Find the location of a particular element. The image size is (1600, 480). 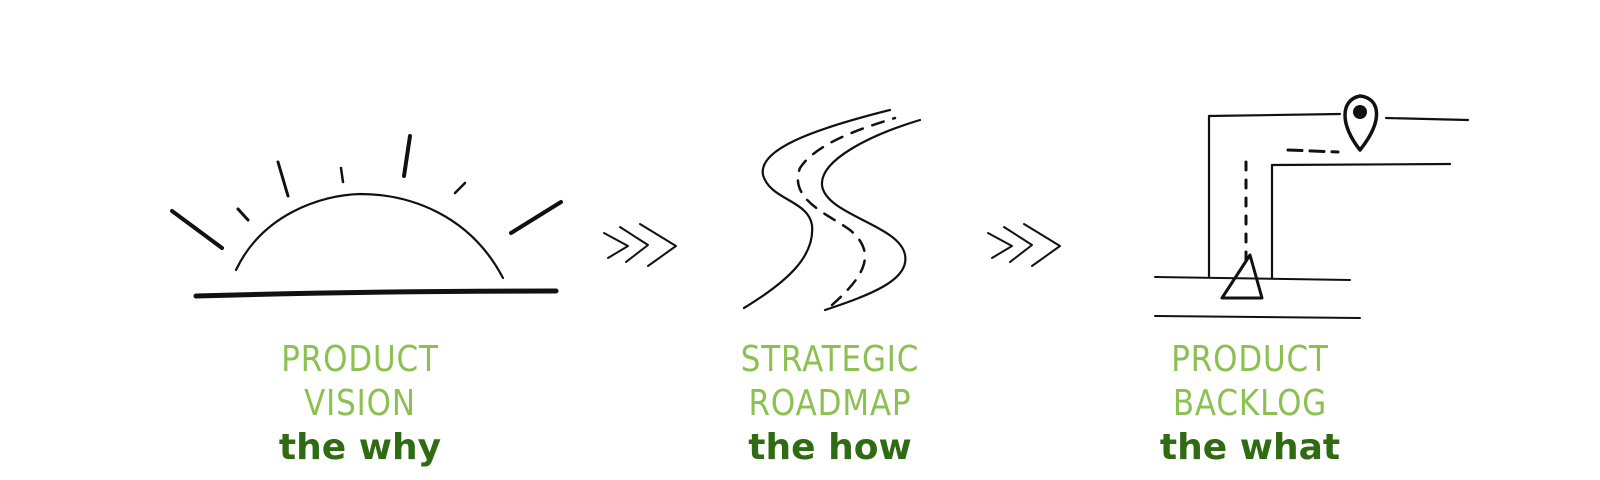

step-title-line1: STRATEGIC is located at coordinates (830, 359).